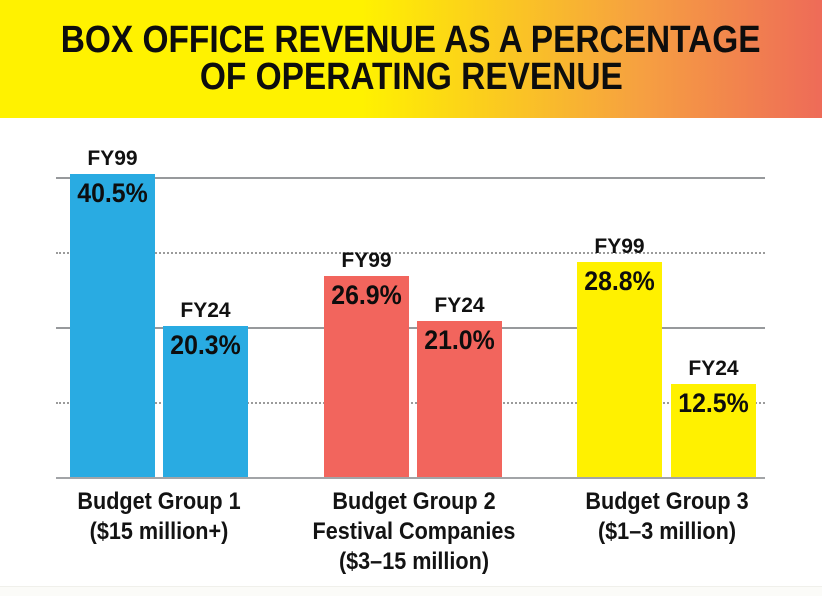 The image size is (822, 596). I want to click on value-label-budget-group-3-fy99: 28.8%, so click(619, 281).